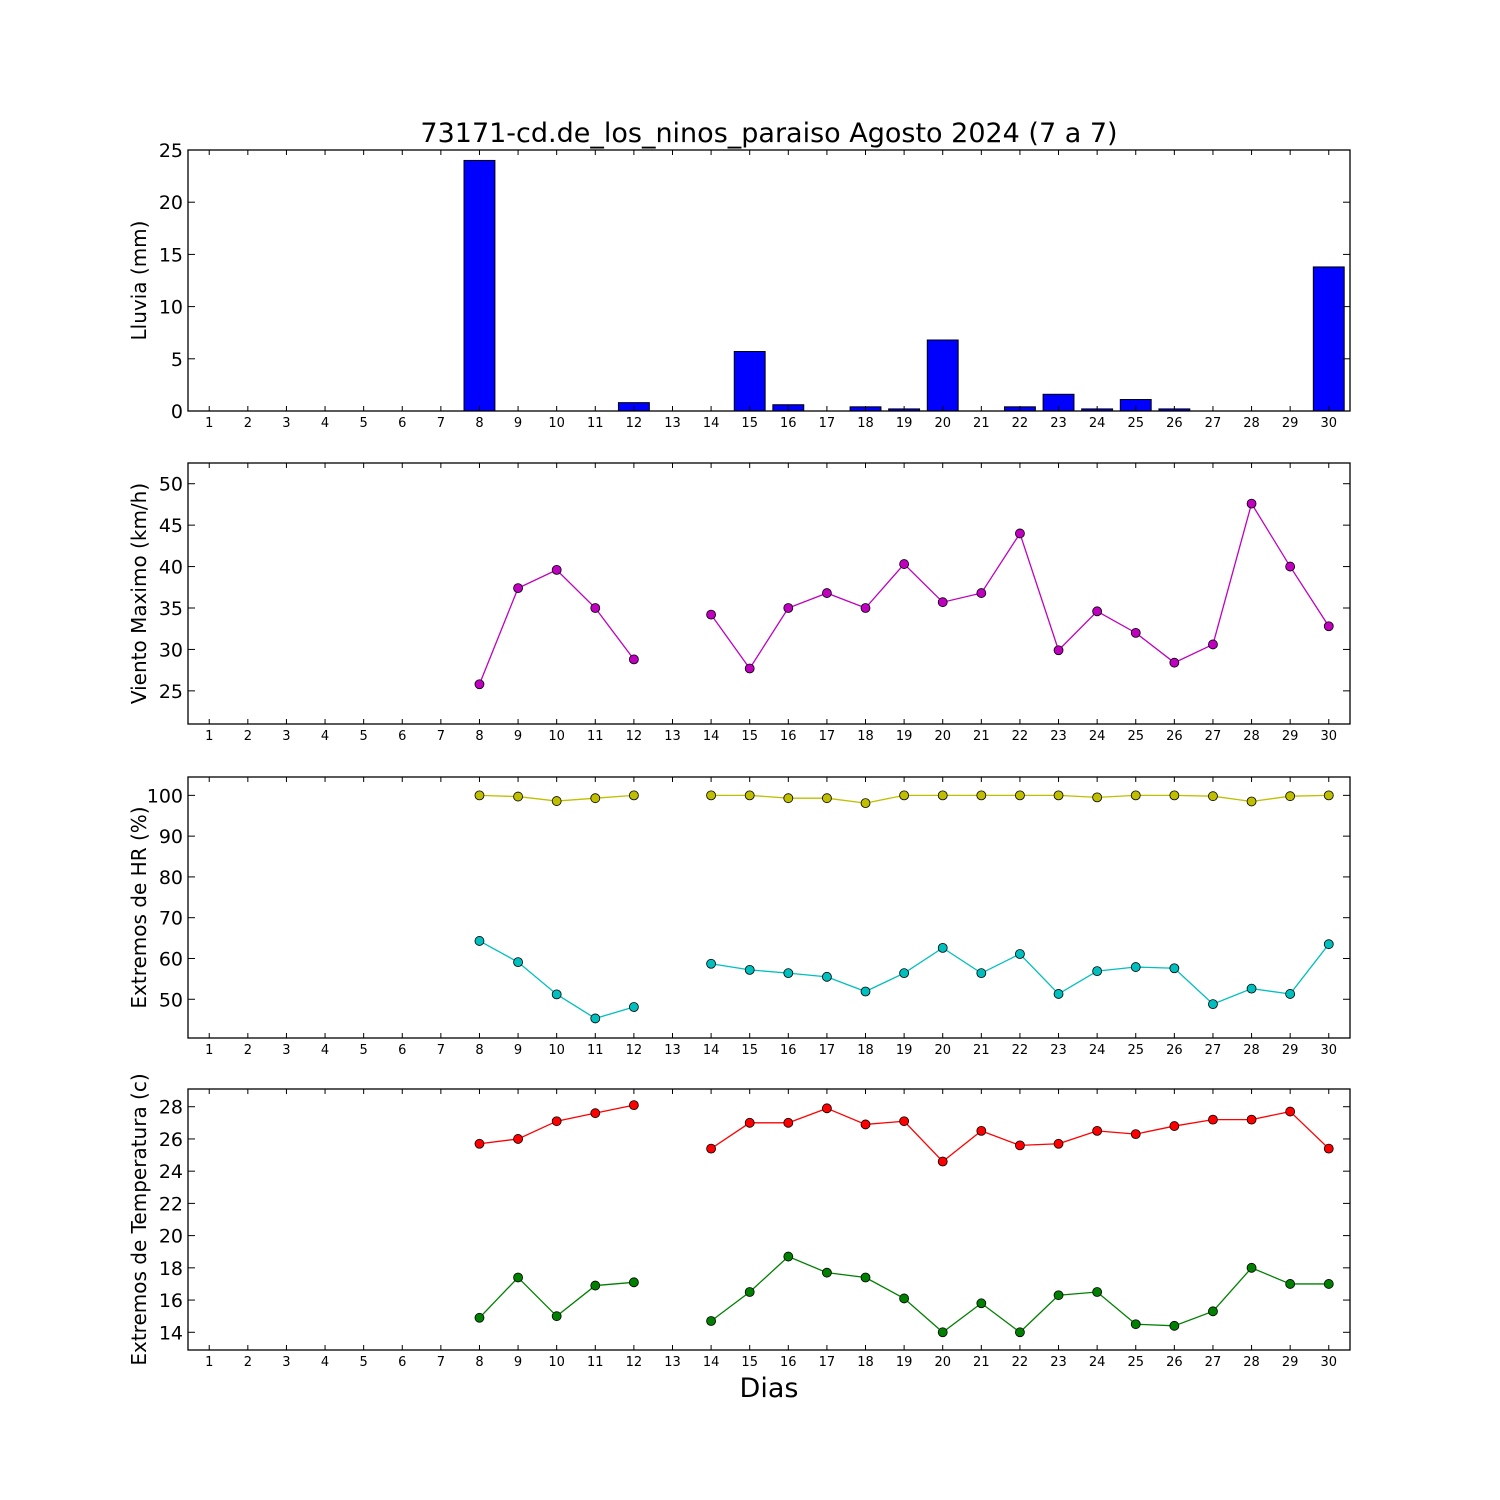 This screenshot has width=1500, height=1500. Describe the element at coordinates (711, 423) in the screenshot. I see `rain-x-tick-label-14: 14` at that location.